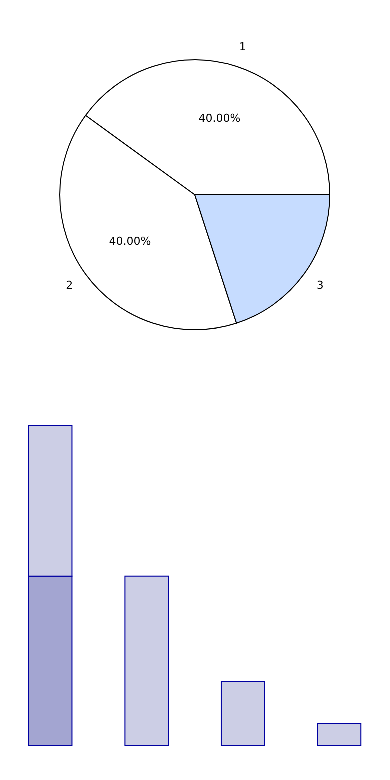 This screenshot has width=390, height=780. What do you see at coordinates (70, 285) in the screenshot?
I see `slice-label: 2` at bounding box center [70, 285].